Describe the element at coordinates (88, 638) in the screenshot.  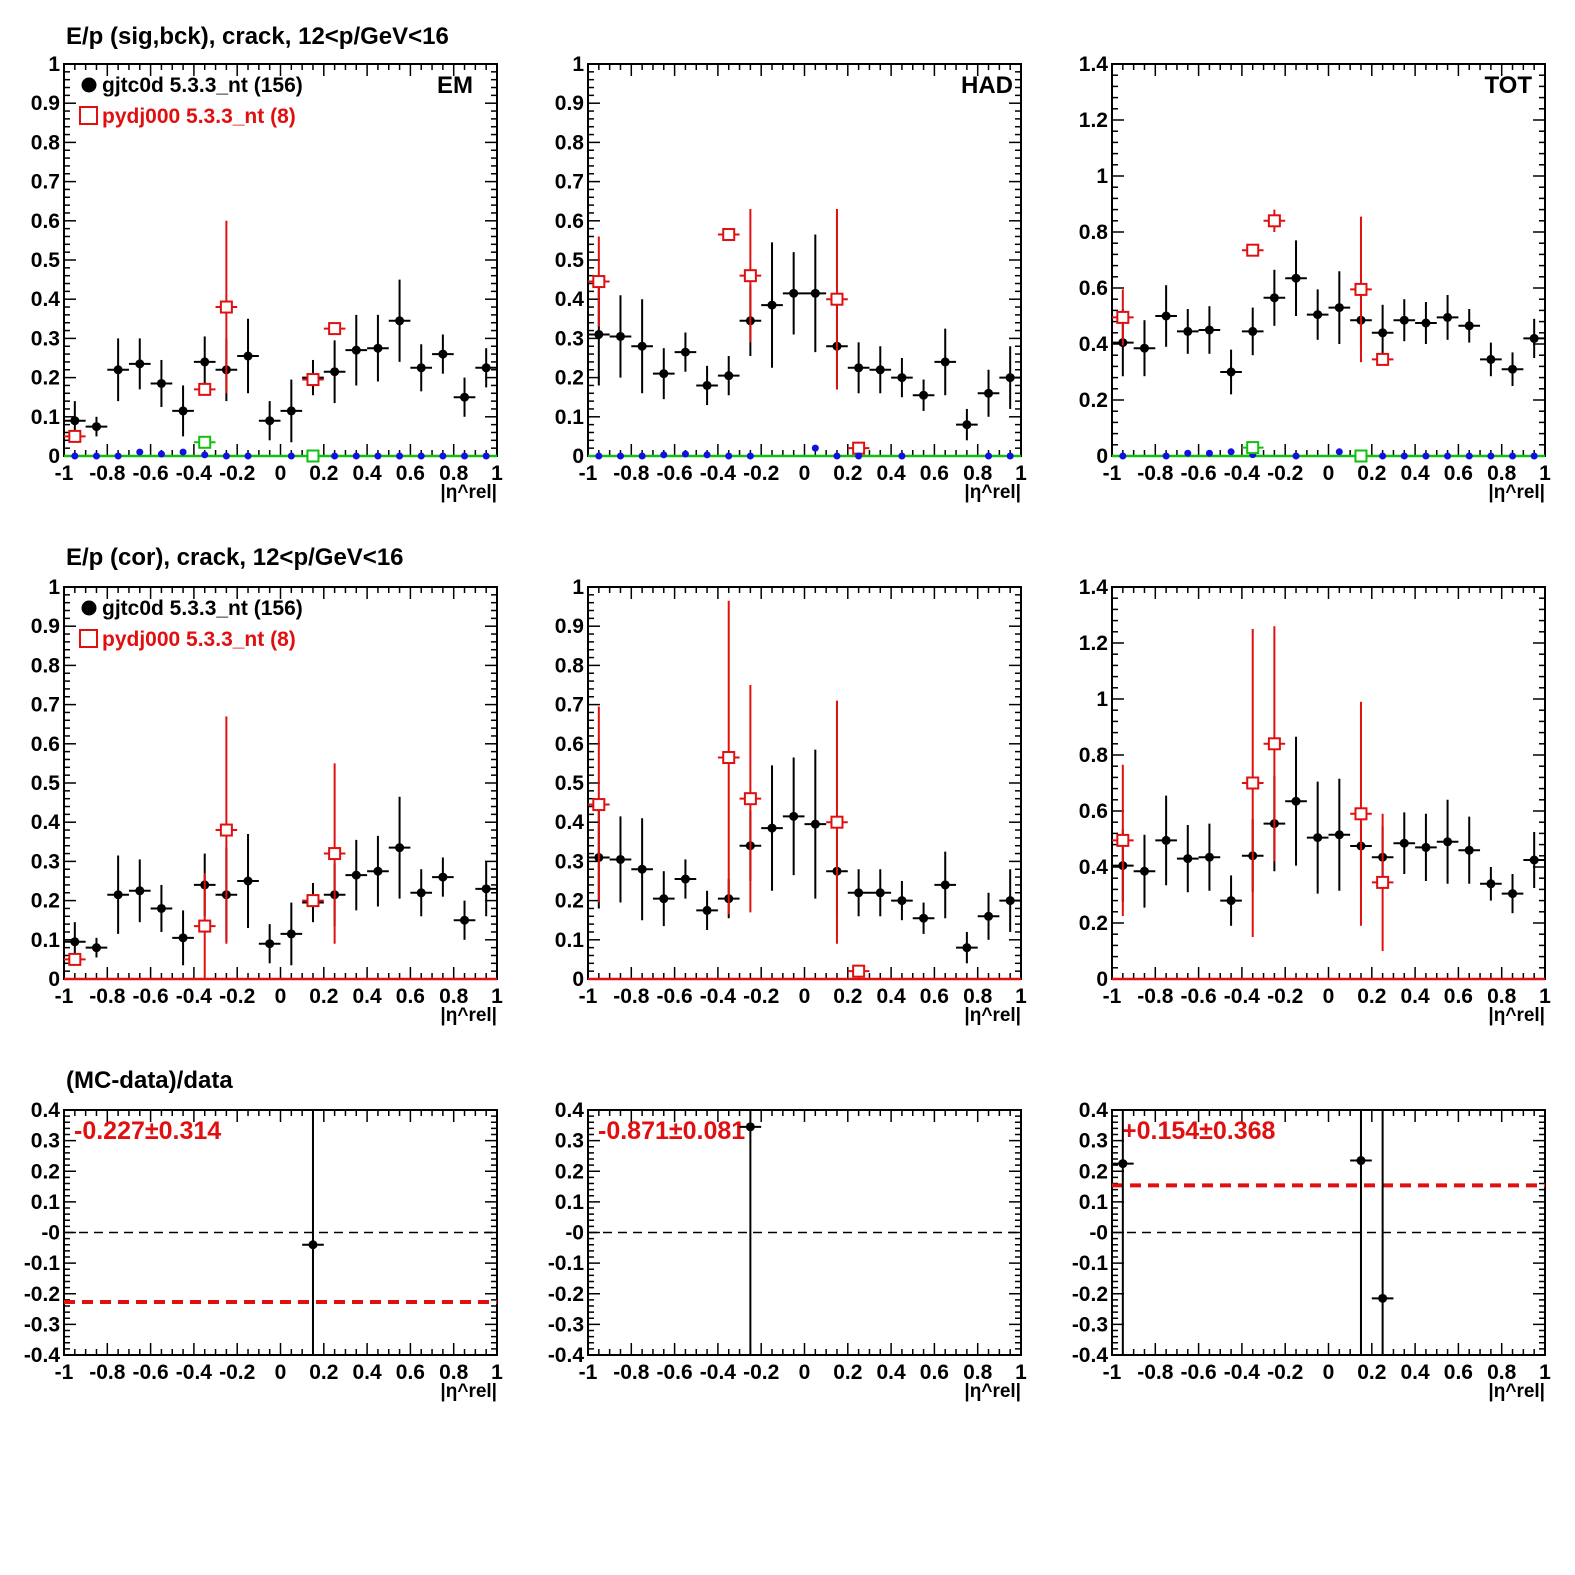
I see `legend-mc-marker` at that location.